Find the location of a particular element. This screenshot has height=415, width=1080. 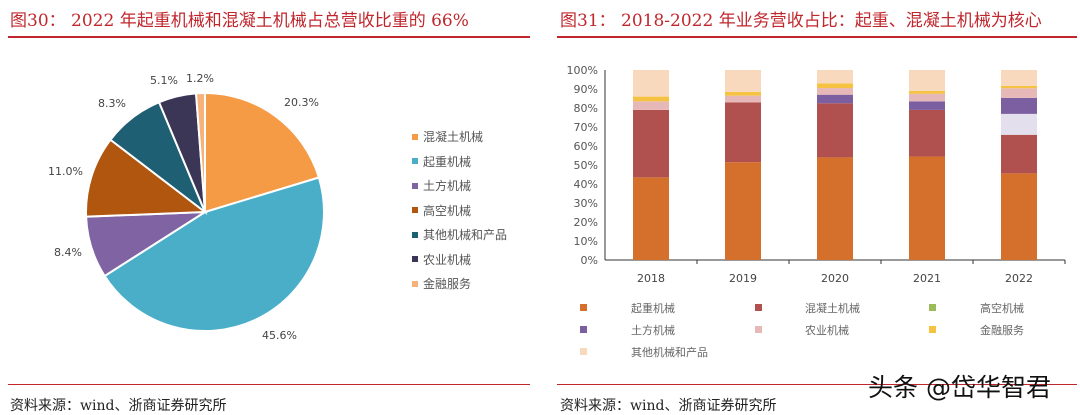

pie-label: 11.0% is located at coordinates (65, 171).